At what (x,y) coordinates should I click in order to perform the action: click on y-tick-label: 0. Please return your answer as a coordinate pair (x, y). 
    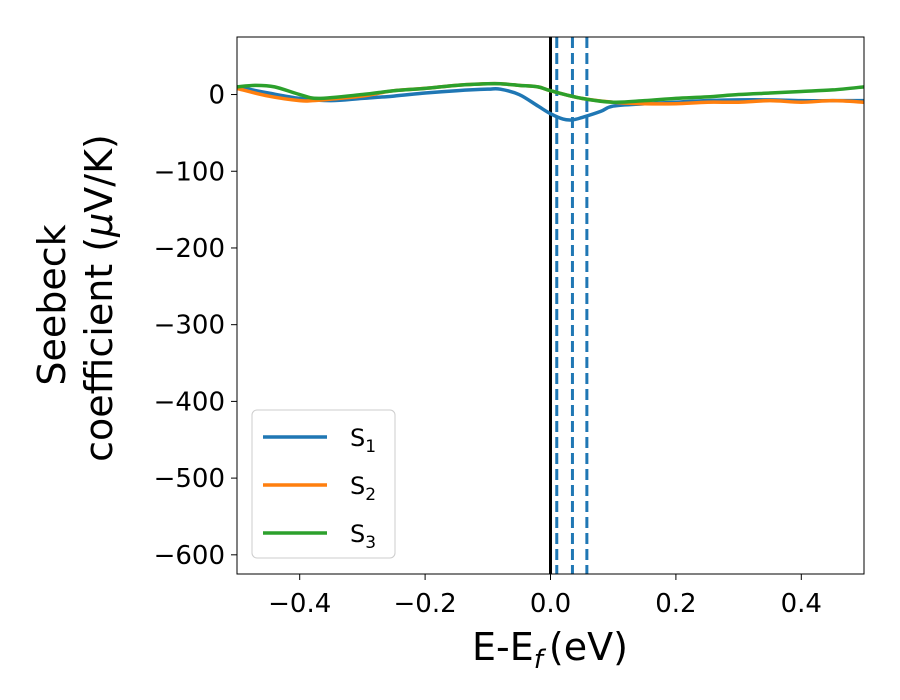
    Looking at the image, I should click on (216, 96).